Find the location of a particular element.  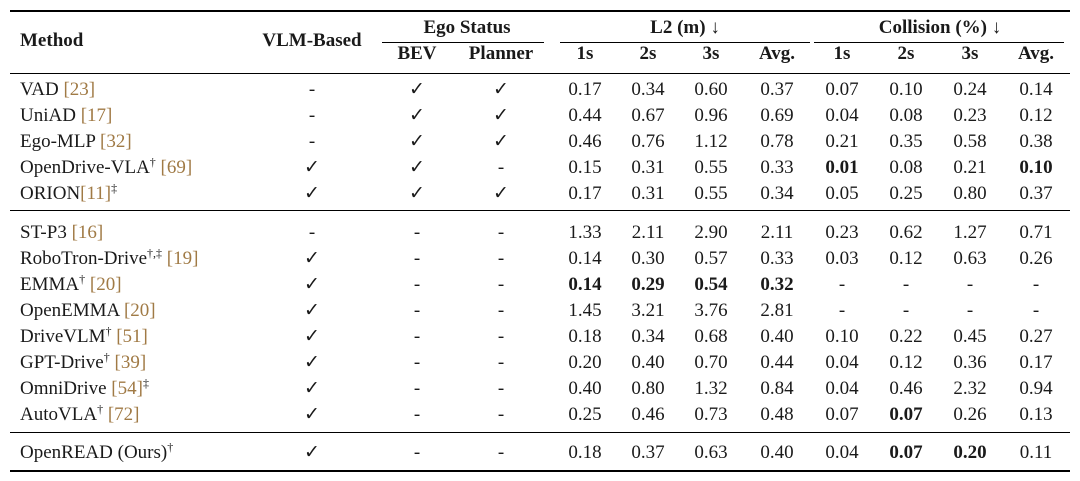

l2-value-cell: 2.81 is located at coordinates (777, 310).